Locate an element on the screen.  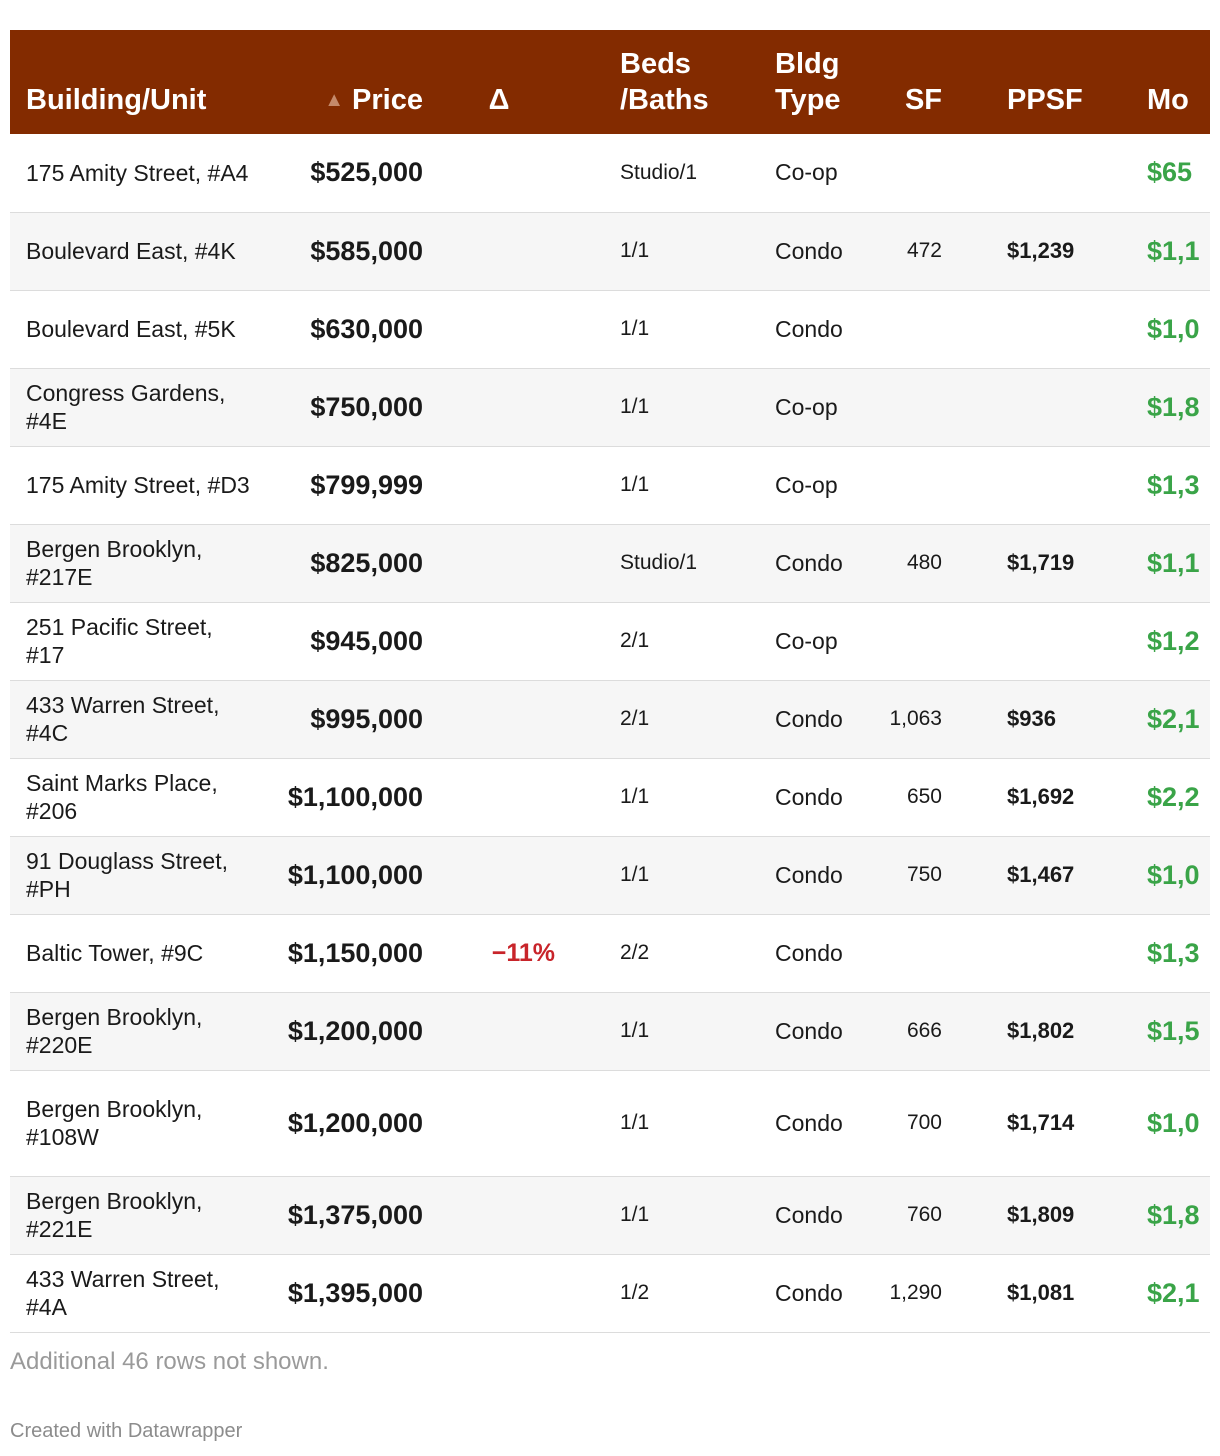
square-feet-cell: 750 is located at coordinates (924, 874).